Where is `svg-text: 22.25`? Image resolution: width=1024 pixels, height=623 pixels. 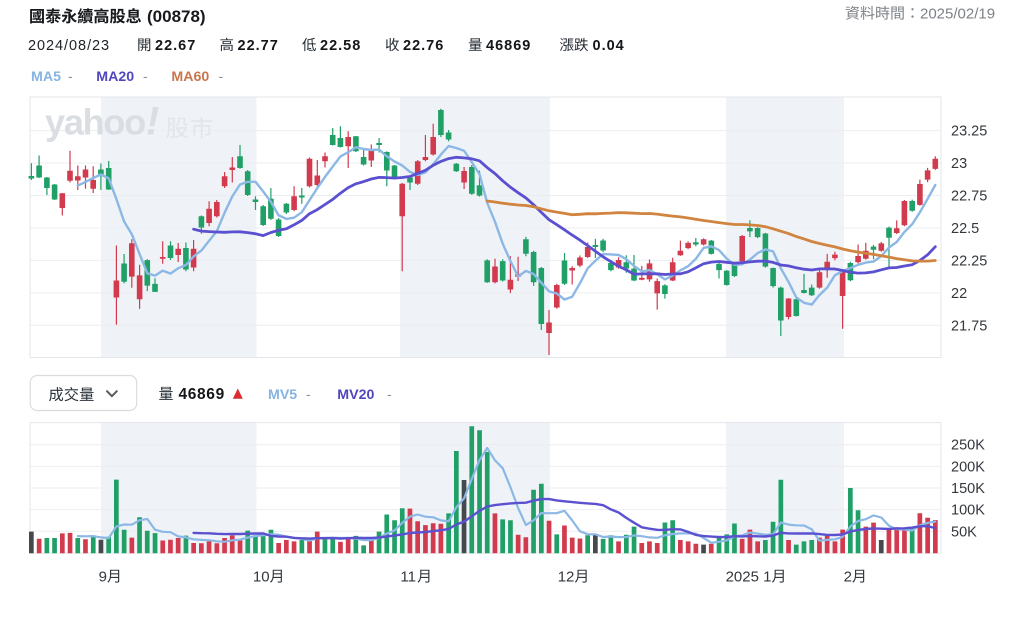
svg-text: 22.25 is located at coordinates (969, 261).